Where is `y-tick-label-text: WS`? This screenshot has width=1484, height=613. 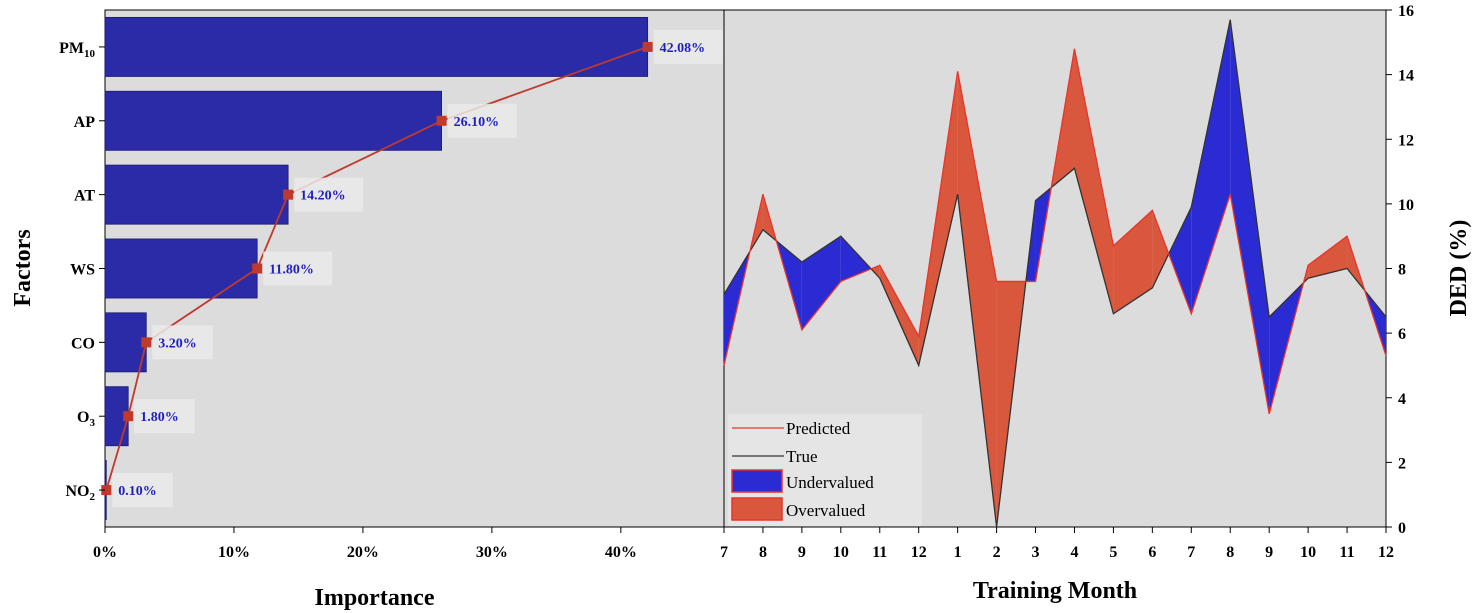 y-tick-label-text: WS is located at coordinates (82, 270).